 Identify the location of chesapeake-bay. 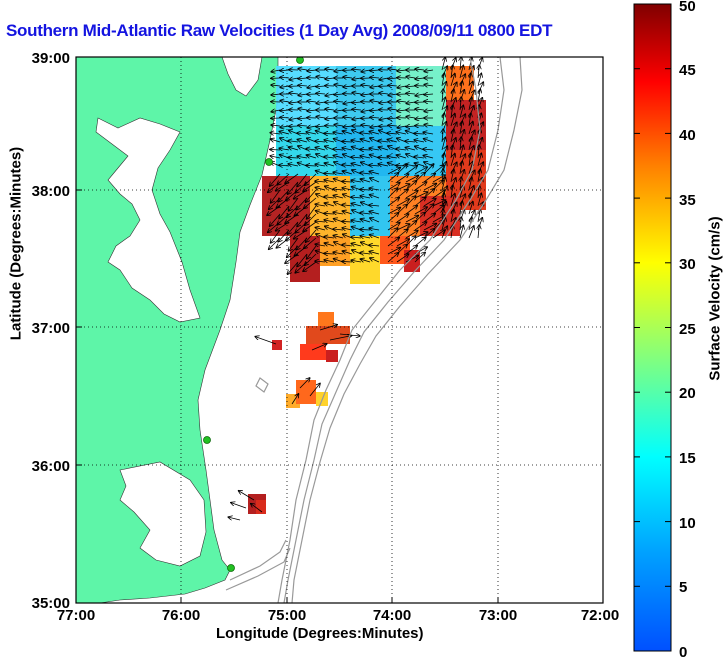
(148, 220).